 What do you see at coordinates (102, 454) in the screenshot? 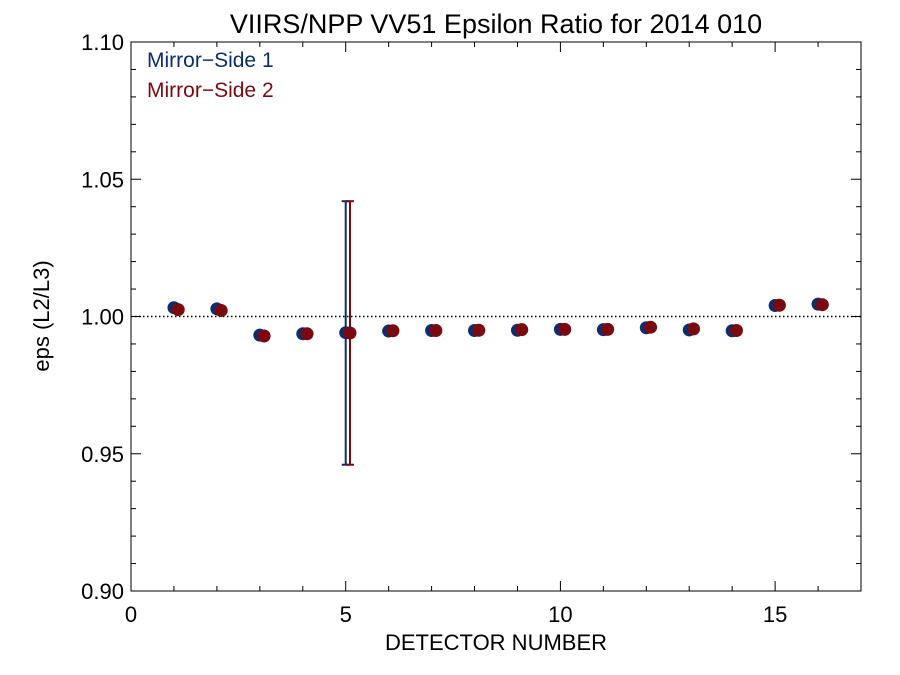
I see `y-tick-label: 0.95` at bounding box center [102, 454].